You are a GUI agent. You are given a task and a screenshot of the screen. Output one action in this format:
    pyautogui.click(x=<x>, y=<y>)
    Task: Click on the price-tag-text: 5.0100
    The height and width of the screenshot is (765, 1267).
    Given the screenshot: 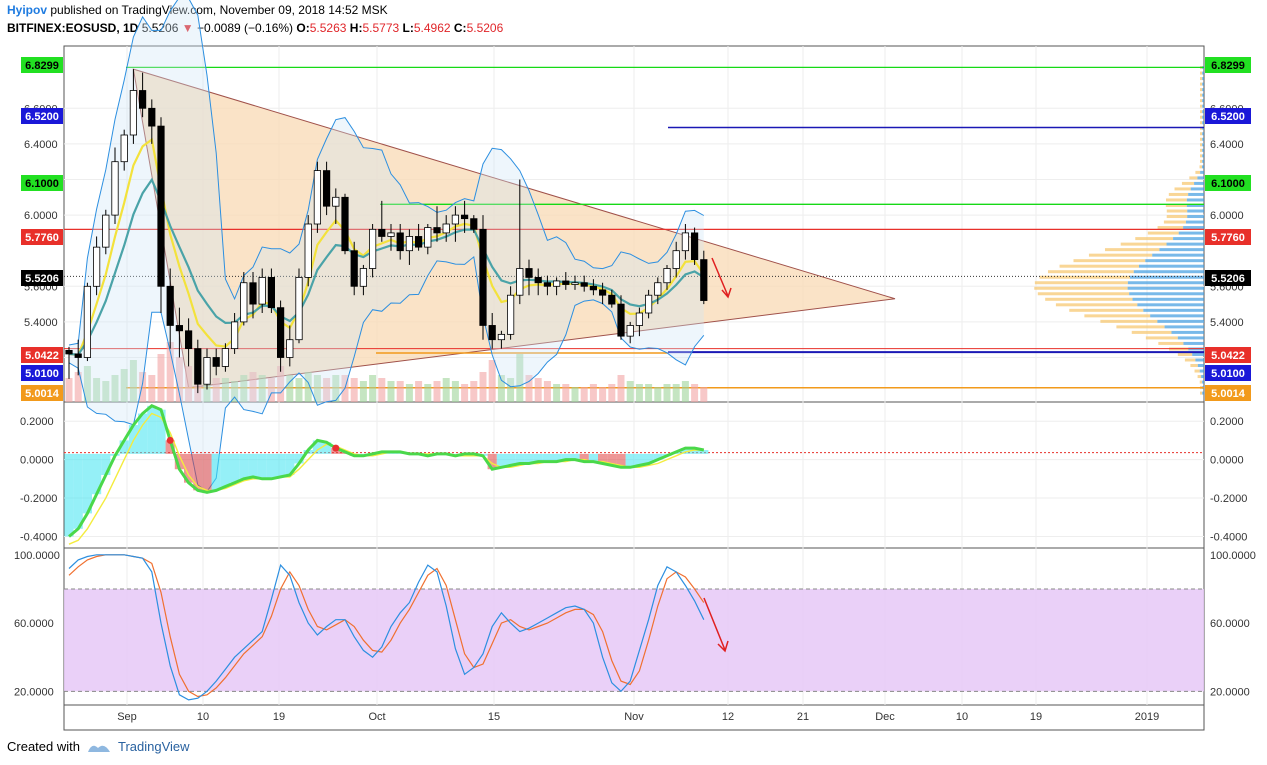 What is the action you would take?
    pyautogui.click(x=1228, y=374)
    